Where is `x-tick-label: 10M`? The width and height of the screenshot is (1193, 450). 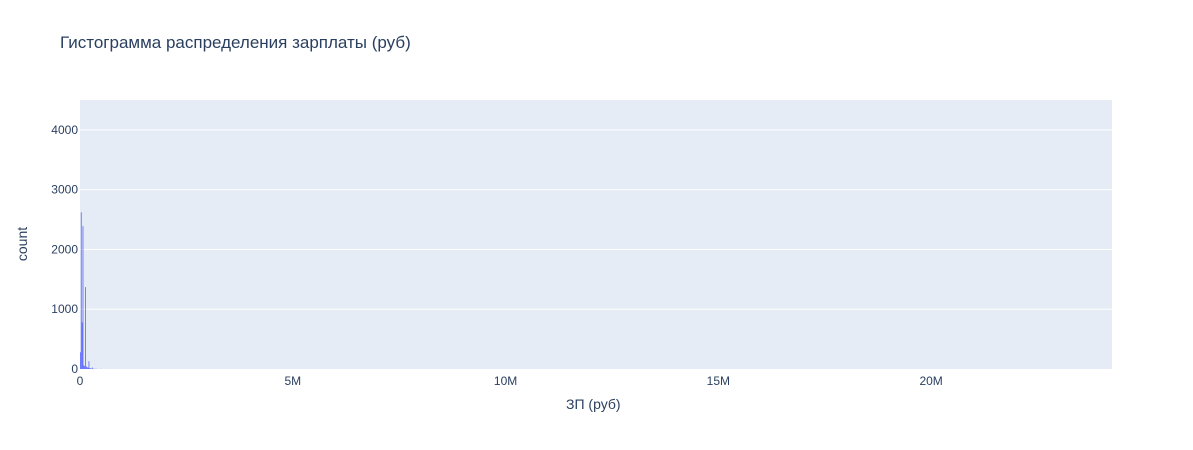
x-tick-label: 10M is located at coordinates (505, 381).